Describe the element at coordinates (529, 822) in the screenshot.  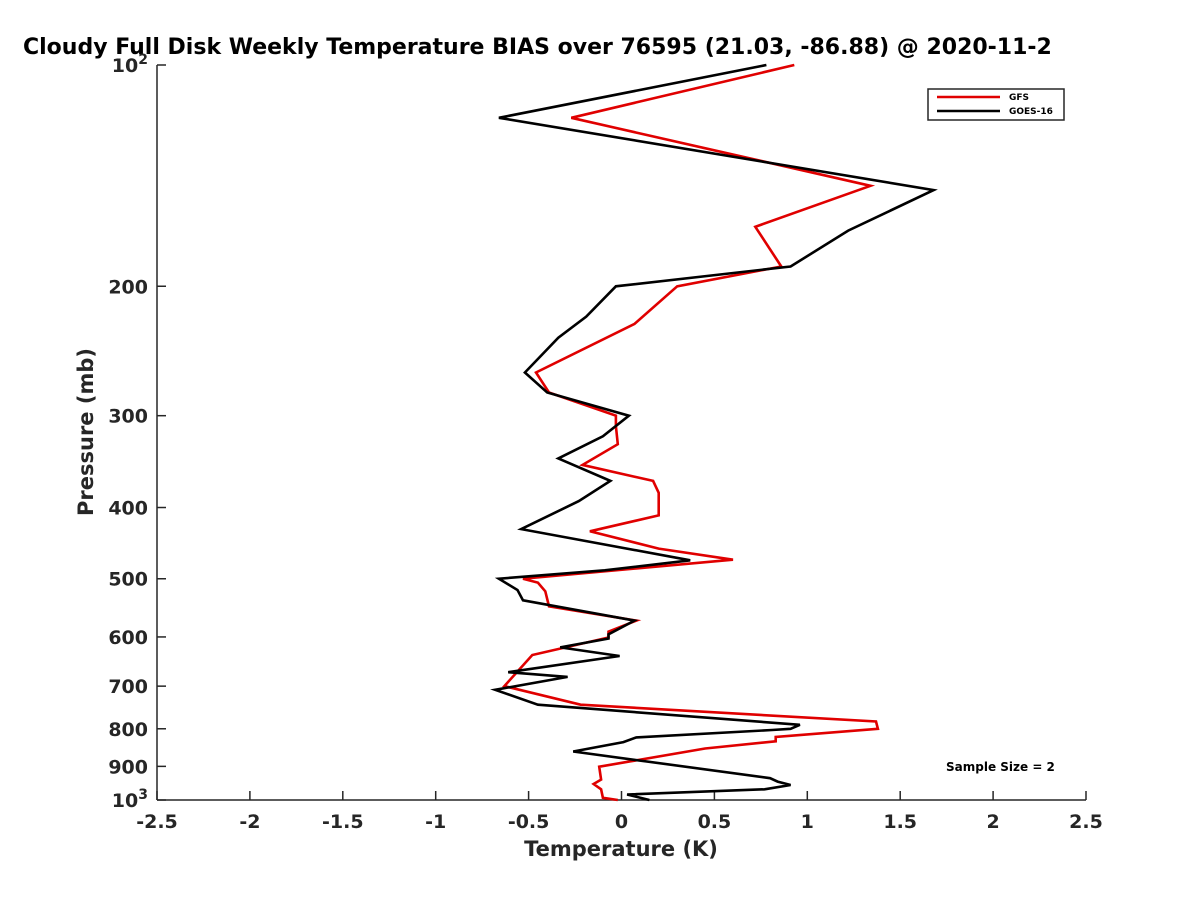
I see `x-tick-label: -0.5` at that location.